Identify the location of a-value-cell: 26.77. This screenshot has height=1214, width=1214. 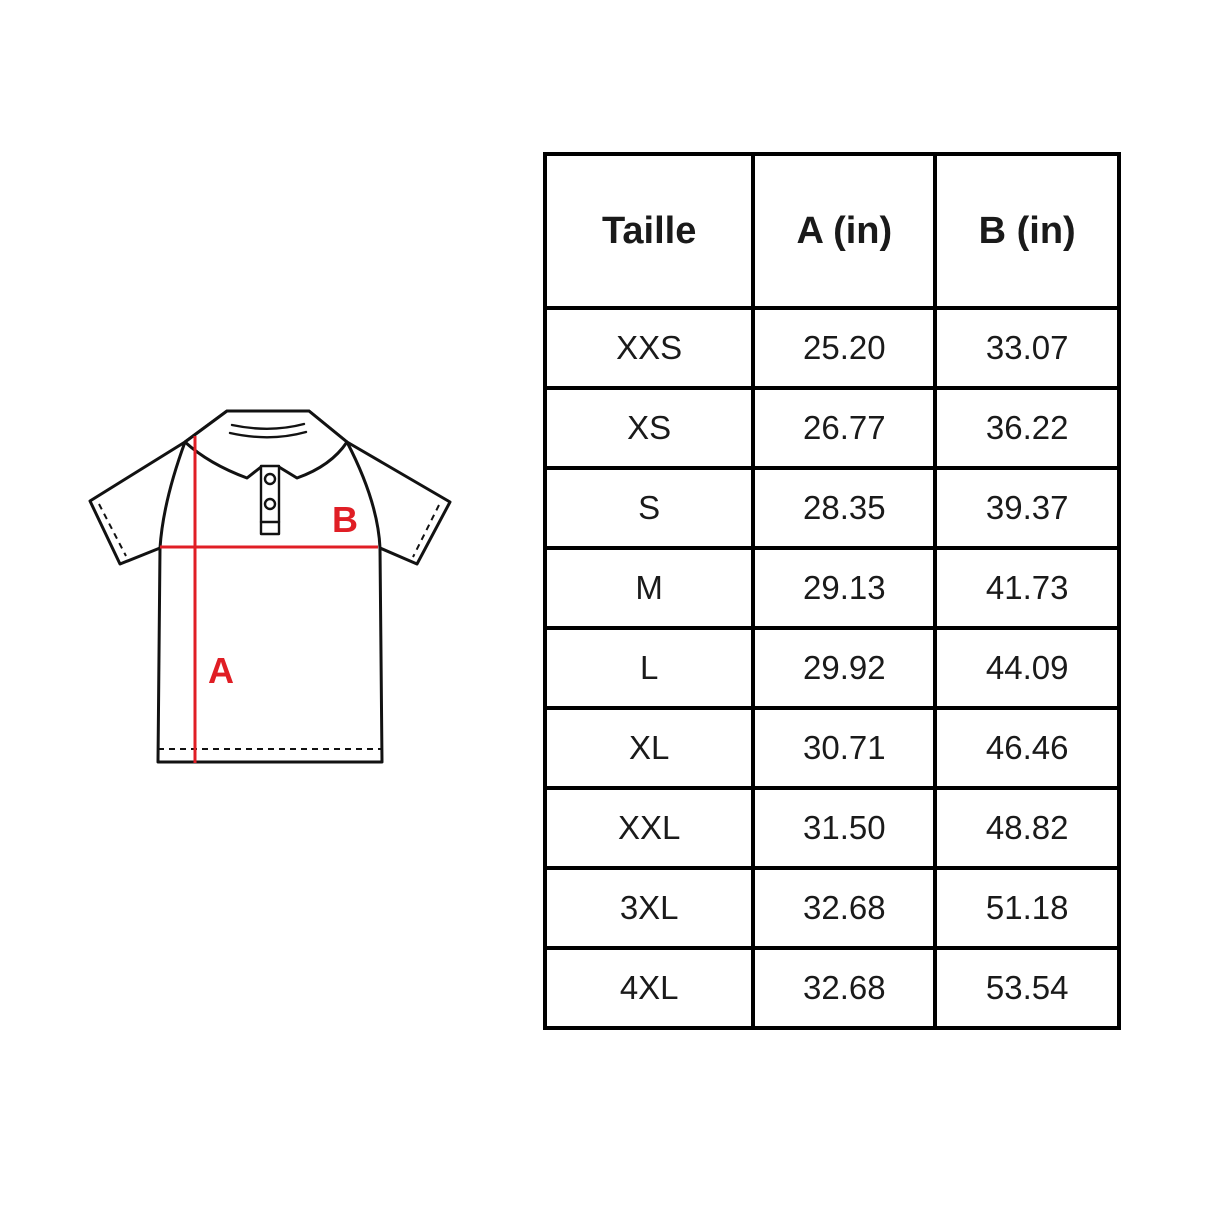
(844, 428).